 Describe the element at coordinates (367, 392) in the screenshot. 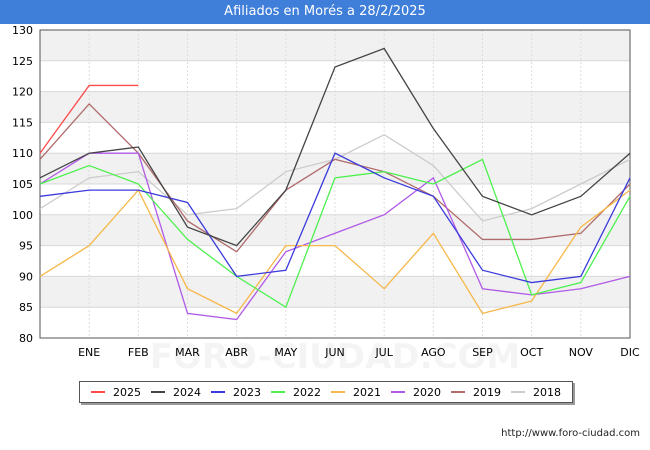

I see `legend-label: 2021` at that location.